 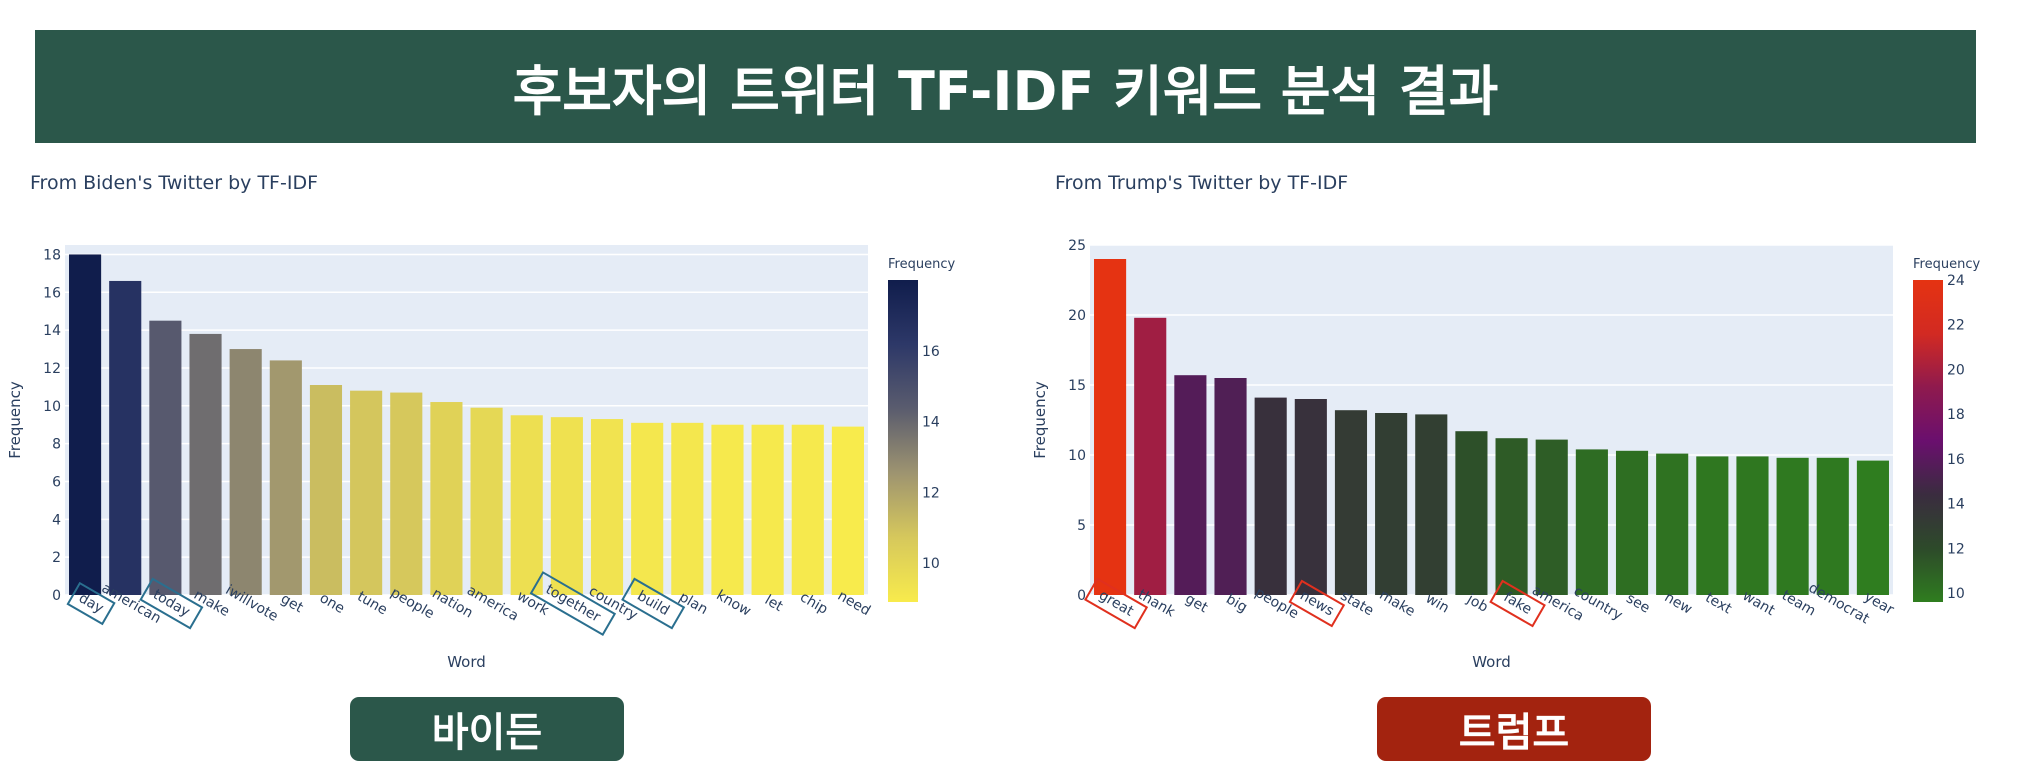 I want to click on biden-highlight-box-build, so click(x=653, y=603).